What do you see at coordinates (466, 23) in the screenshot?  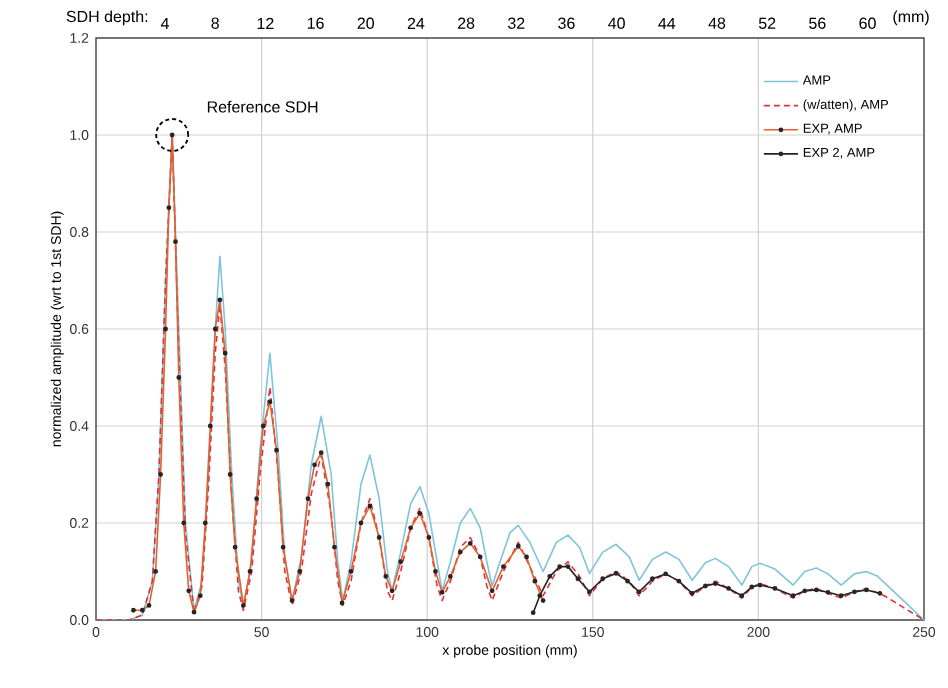 I see `x2-tick-label: 28` at bounding box center [466, 23].